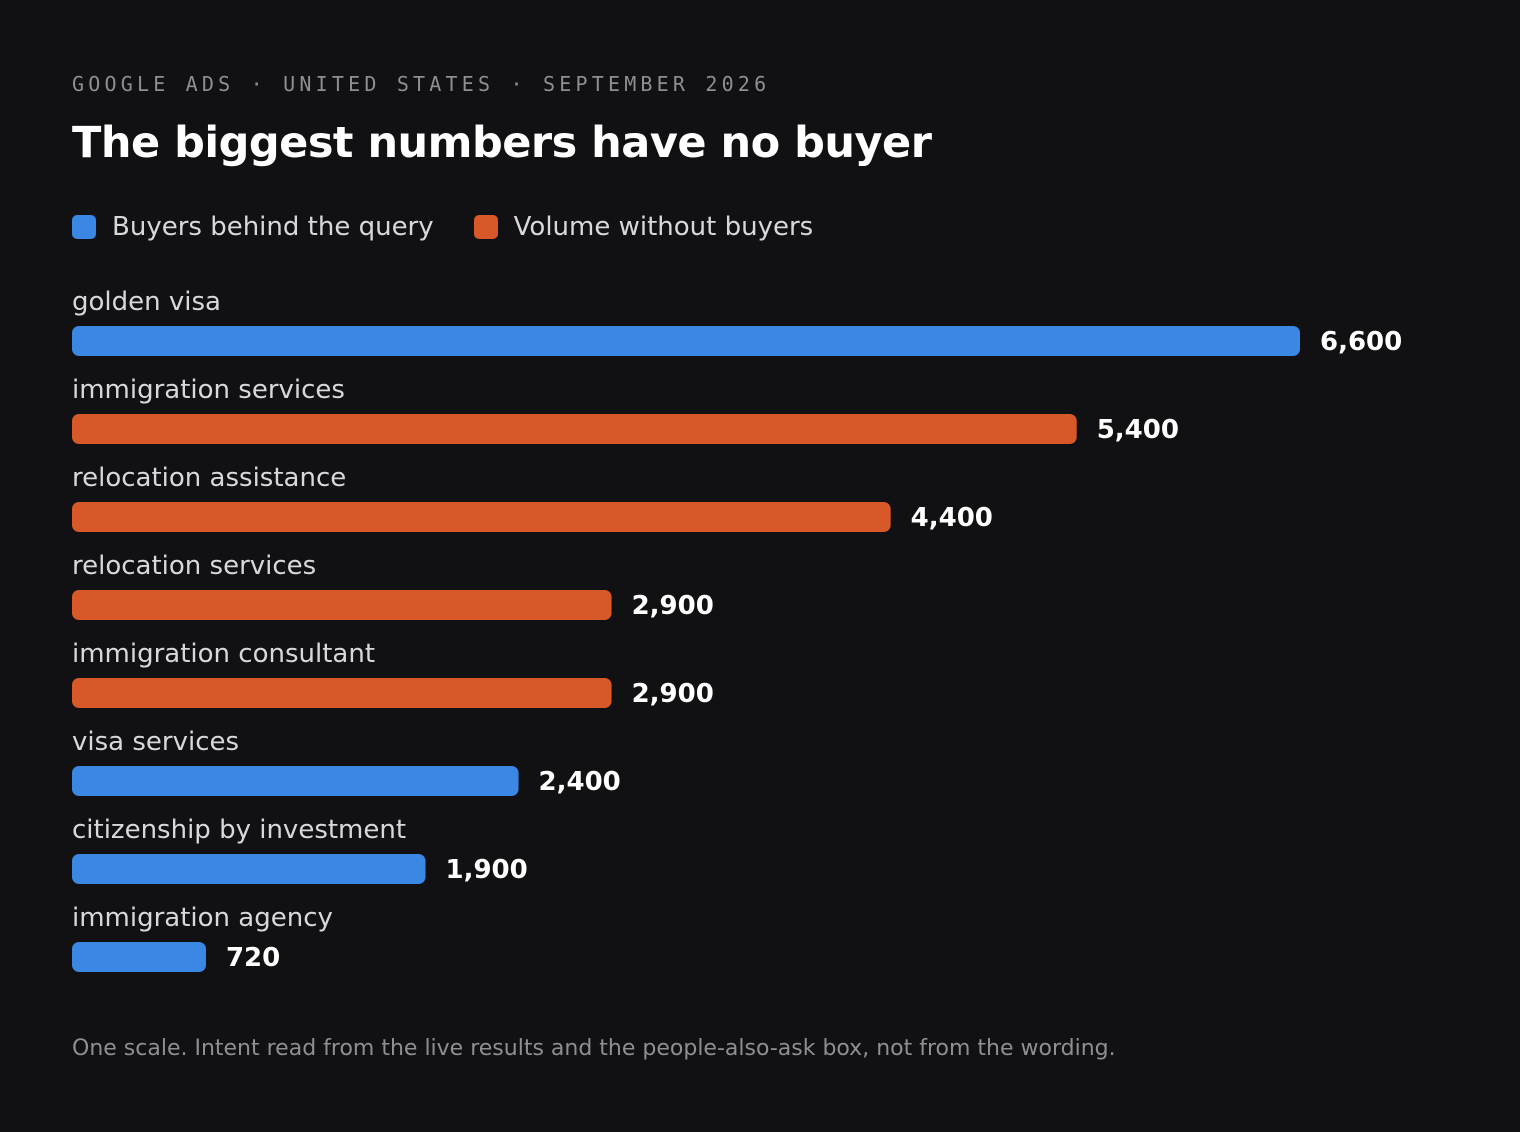  What do you see at coordinates (1138, 430) in the screenshot?
I see `value-label: 5,400` at bounding box center [1138, 430].